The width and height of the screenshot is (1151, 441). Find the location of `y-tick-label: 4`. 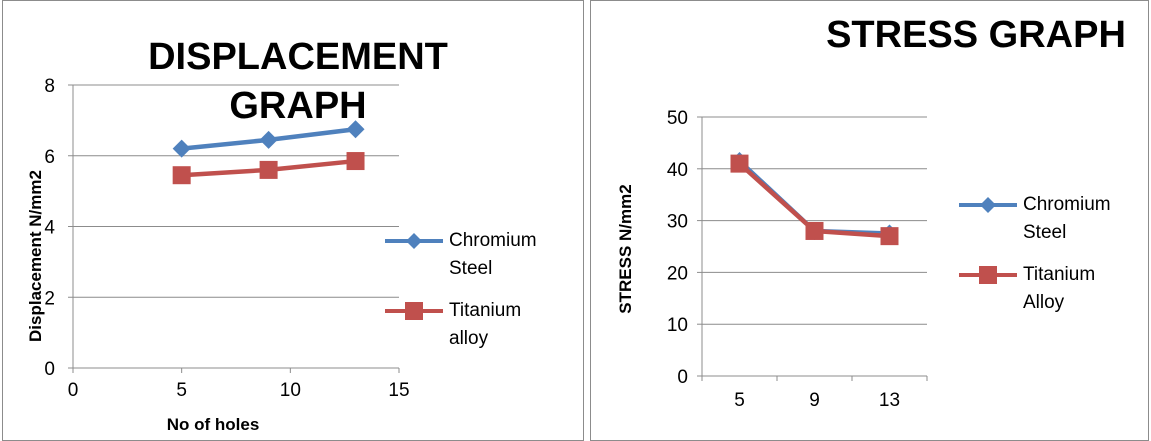

y-tick-label: 4 is located at coordinates (49, 228).